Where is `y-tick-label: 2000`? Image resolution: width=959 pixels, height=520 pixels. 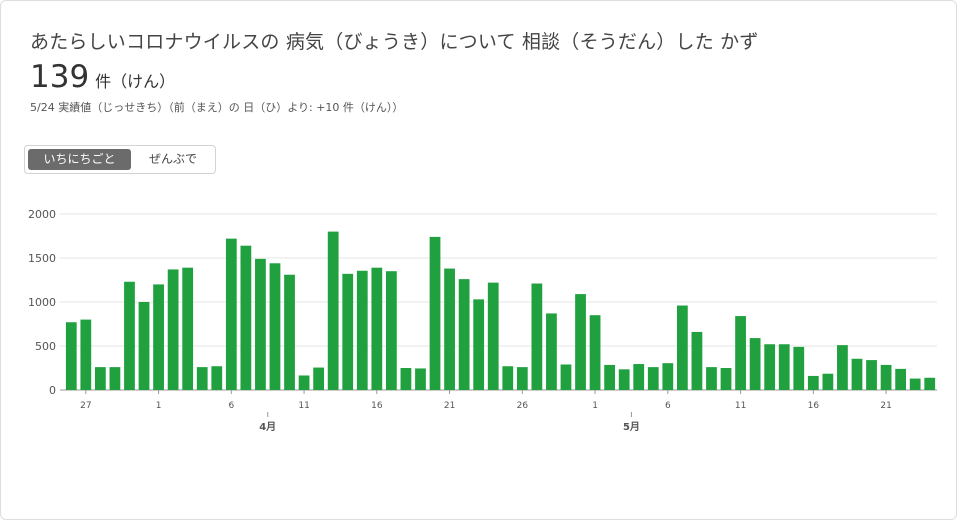 y-tick-label: 2000 is located at coordinates (42, 214).